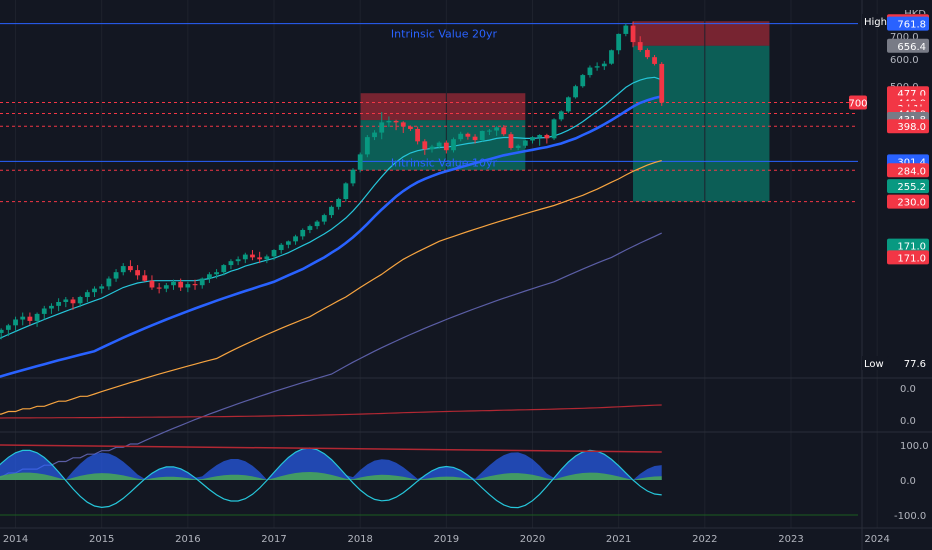 Image resolution: width=932 pixels, height=550 pixels. I want to click on price-tick: 700.0, so click(904, 37).